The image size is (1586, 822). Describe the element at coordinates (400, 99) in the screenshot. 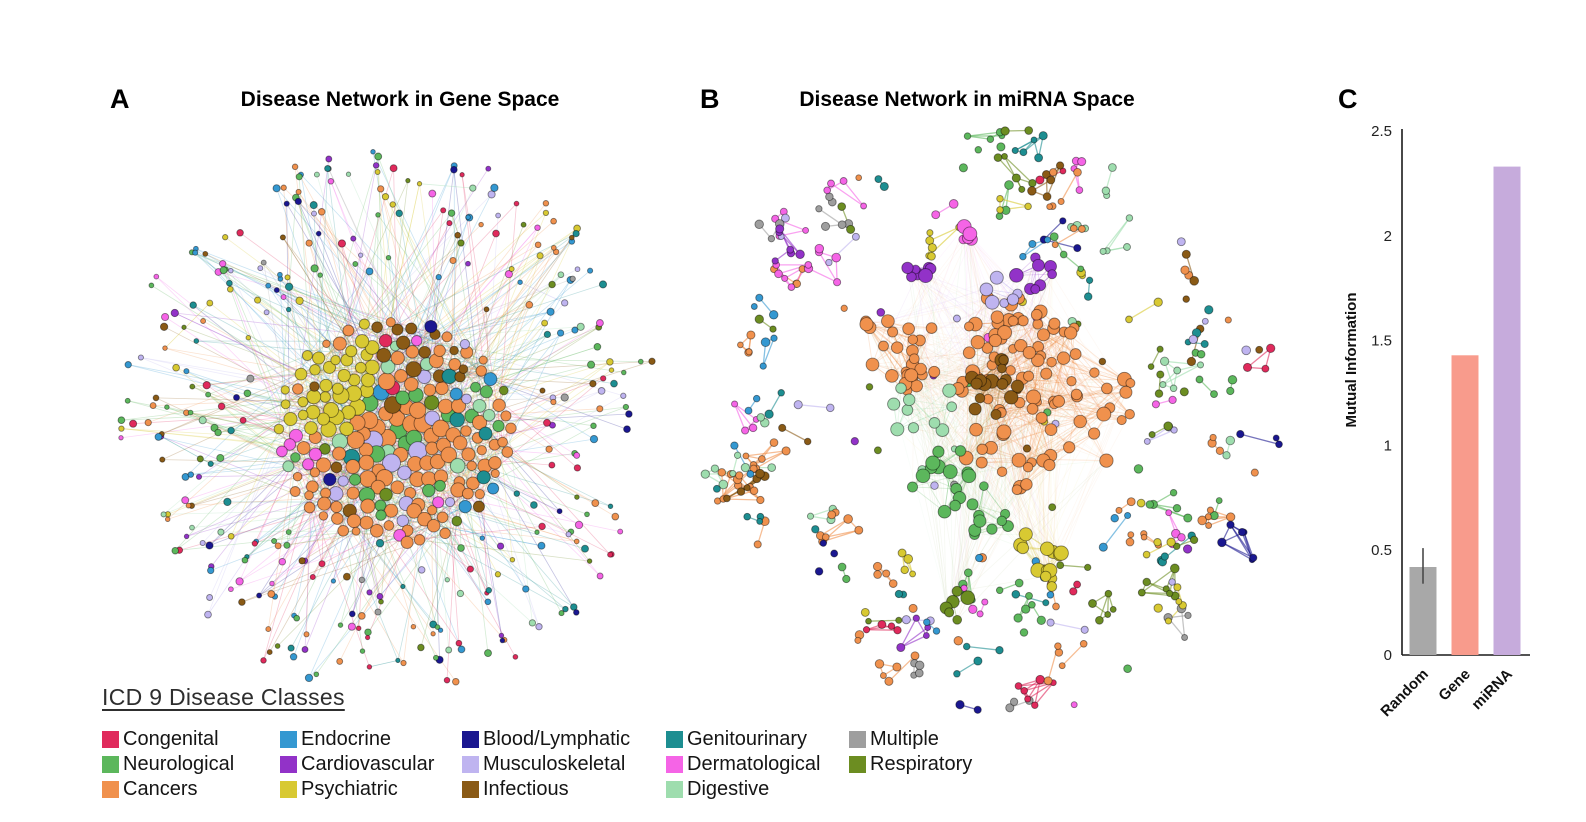

I see `panel-a-title: Disease Network in Gene Space` at that location.